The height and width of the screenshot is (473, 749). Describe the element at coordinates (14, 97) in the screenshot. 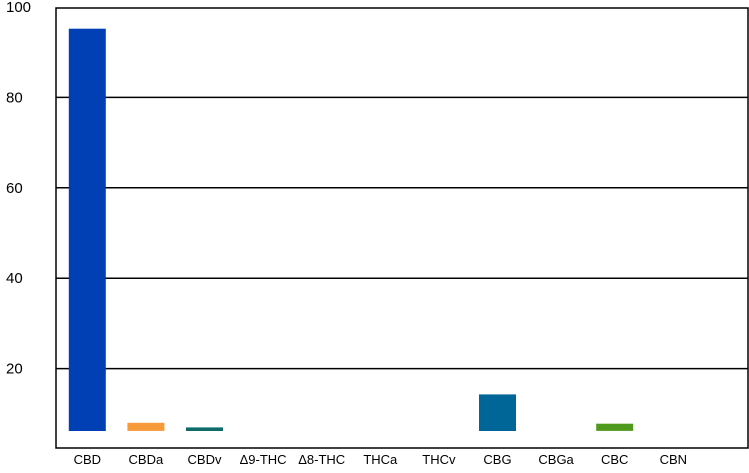

I see `y-tick-label: 80` at that location.